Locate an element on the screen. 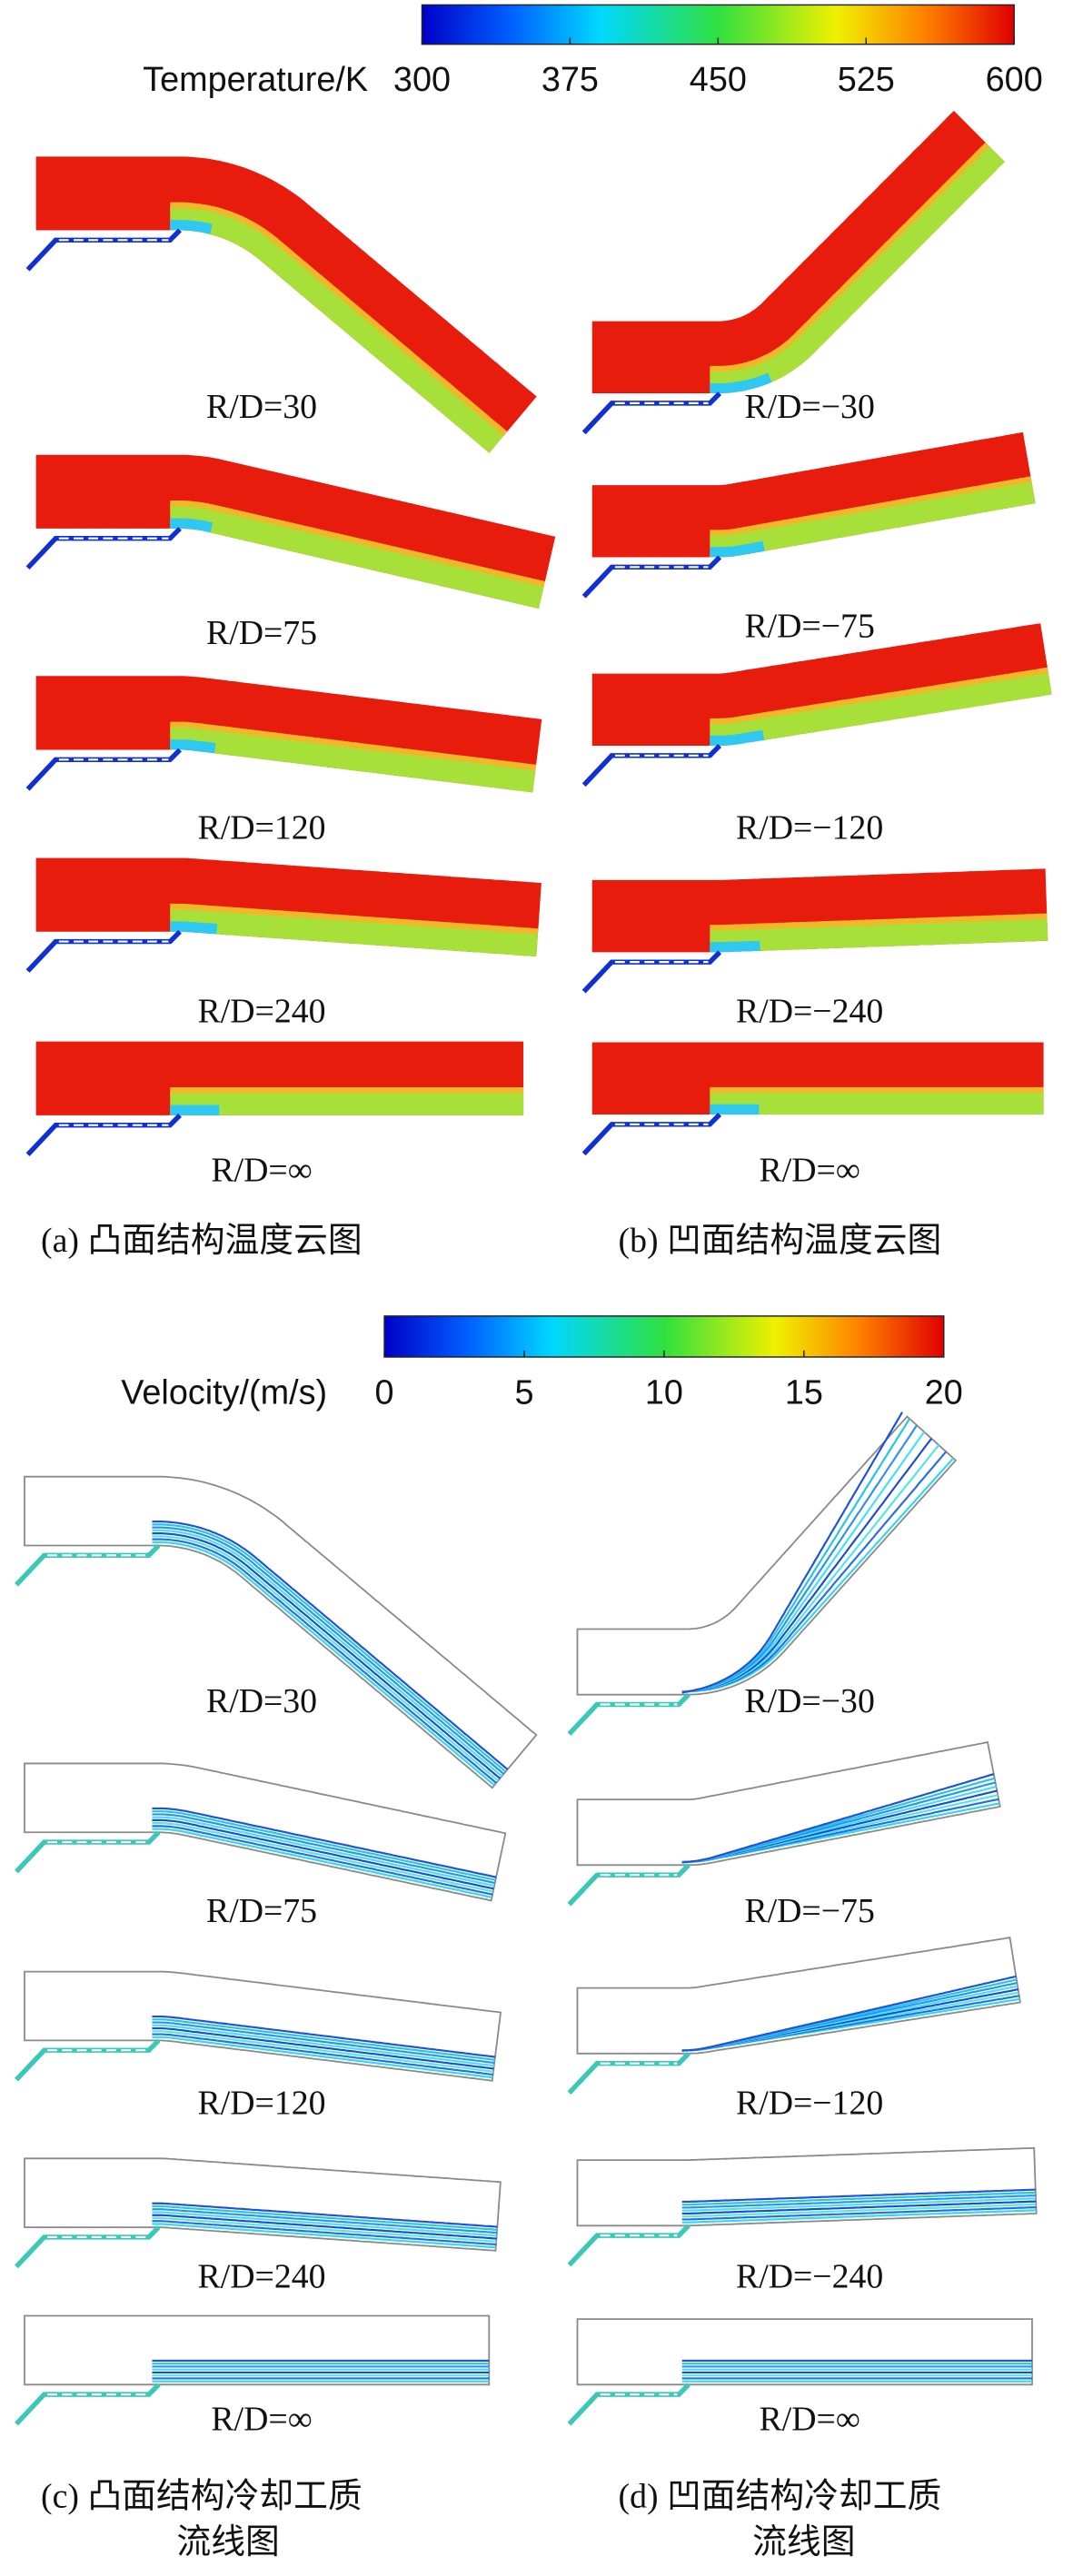  panel-label: R/D=75 is located at coordinates (261, 633).